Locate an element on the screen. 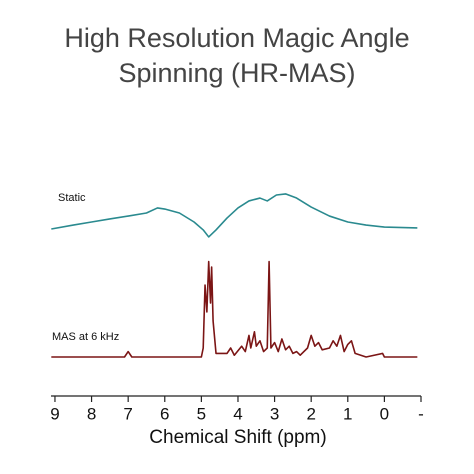 The image size is (474, 474). x-tick-label: 1 is located at coordinates (347, 413).